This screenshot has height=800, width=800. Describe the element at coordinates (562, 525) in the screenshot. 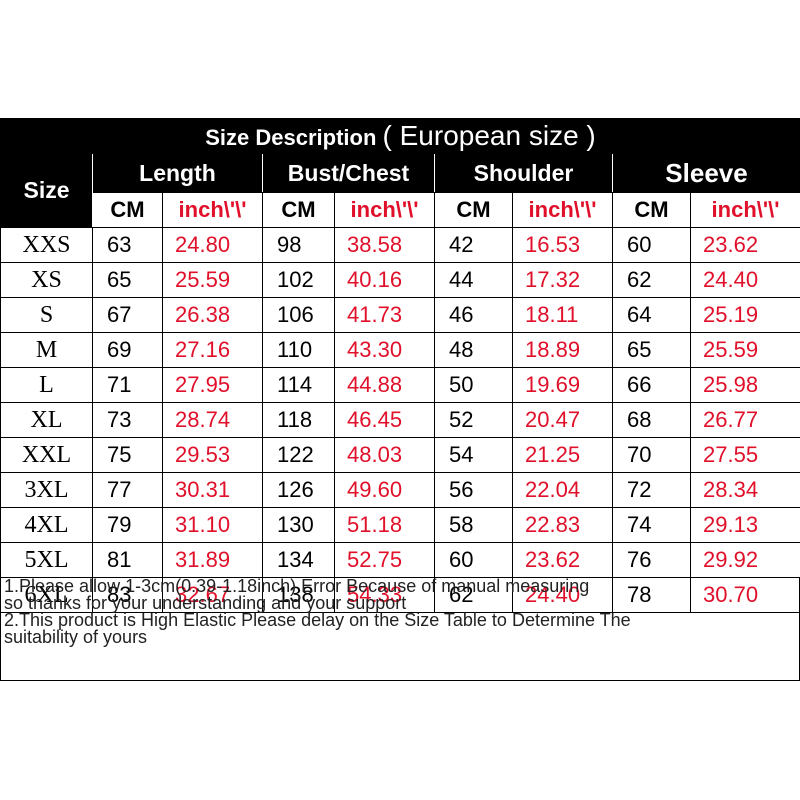

I see `cell-shoulder-in: 22.83` at that location.